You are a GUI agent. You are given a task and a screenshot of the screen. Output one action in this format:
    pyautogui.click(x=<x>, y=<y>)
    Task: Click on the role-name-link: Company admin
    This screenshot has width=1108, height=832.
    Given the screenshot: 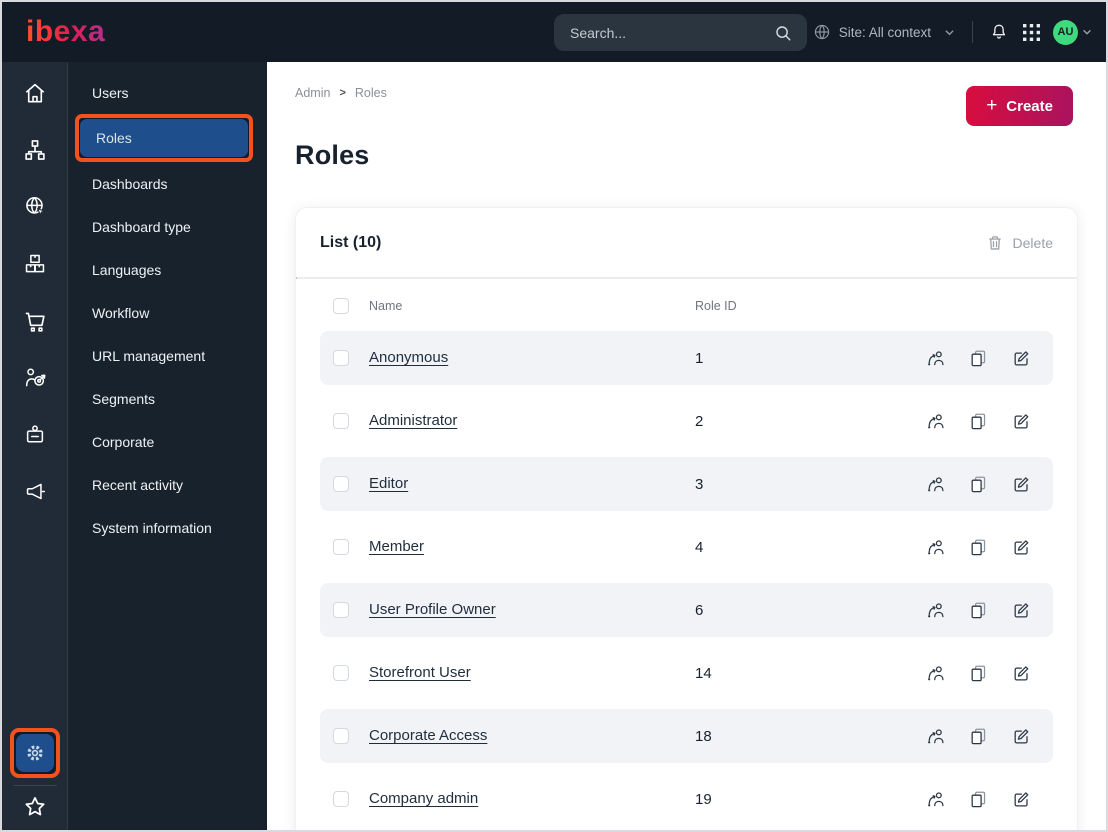 What is the action you would take?
    pyautogui.click(x=424, y=798)
    